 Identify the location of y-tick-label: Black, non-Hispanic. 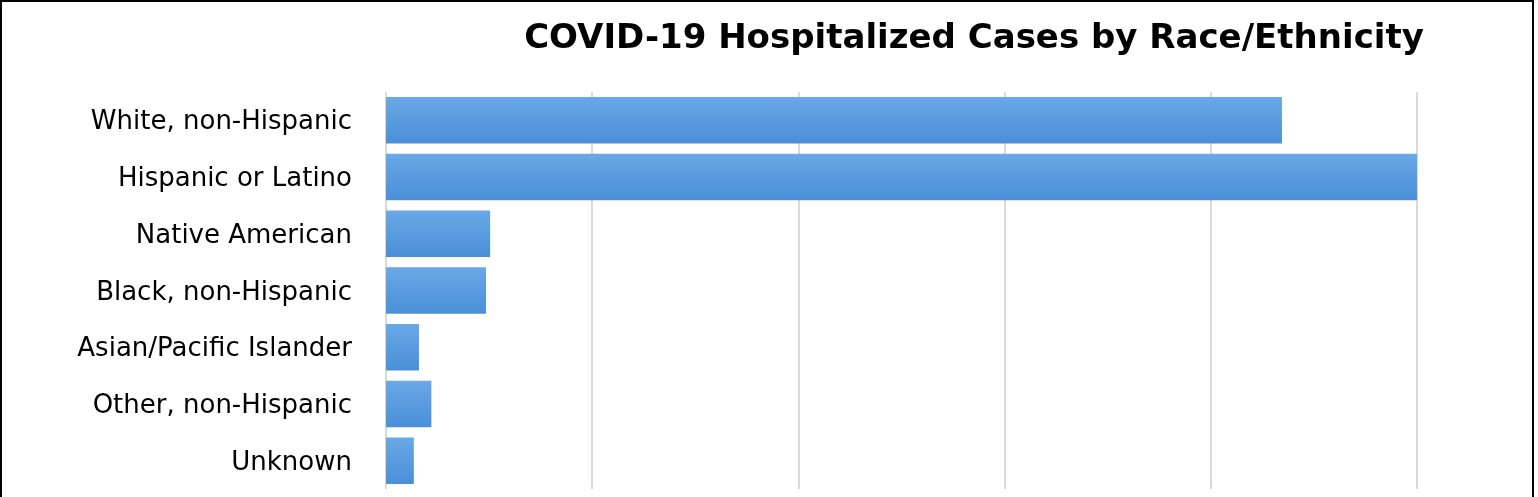
(224, 290).